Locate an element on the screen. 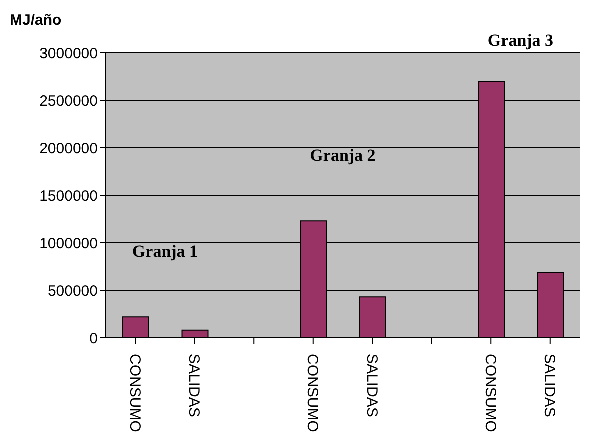 This screenshot has height=446, width=600. y-axis-title: MJ/año is located at coordinates (36, 20).